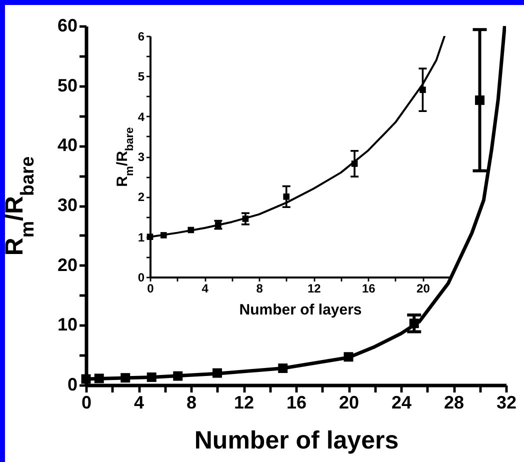  What do you see at coordinates (141, 117) in the screenshot?
I see `y-tick-label: 4` at bounding box center [141, 117].